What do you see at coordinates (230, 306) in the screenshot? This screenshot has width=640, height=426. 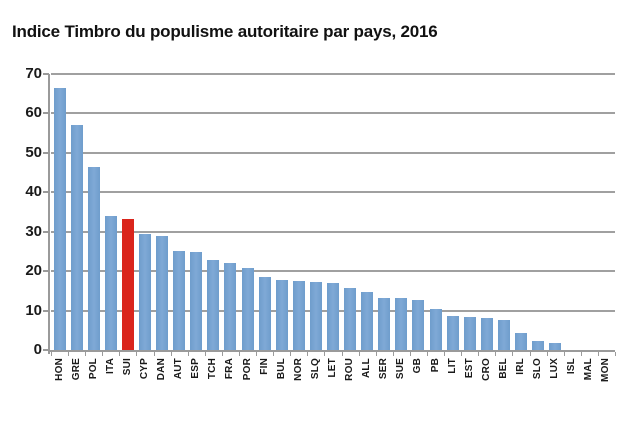 I see `bar-FRA` at bounding box center [230, 306].